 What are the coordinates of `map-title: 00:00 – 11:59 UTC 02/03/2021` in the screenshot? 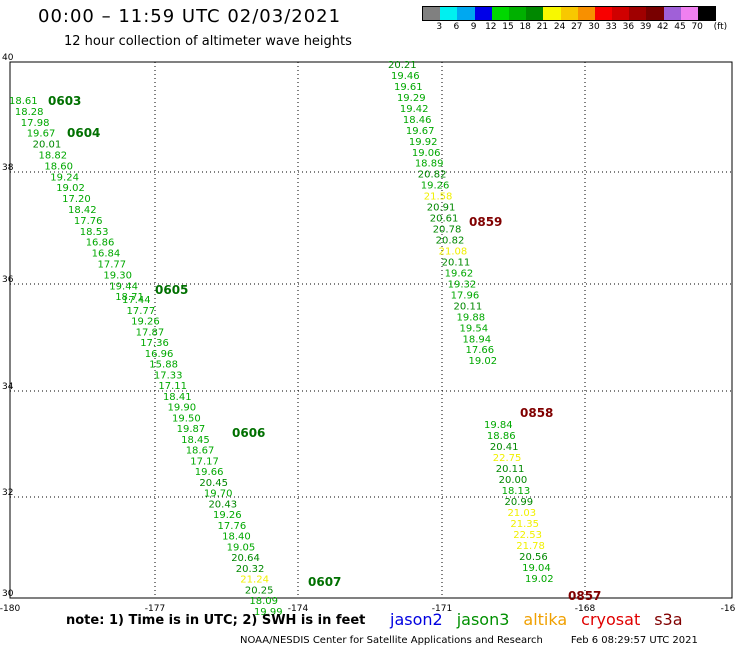 It's located at (190, 16).